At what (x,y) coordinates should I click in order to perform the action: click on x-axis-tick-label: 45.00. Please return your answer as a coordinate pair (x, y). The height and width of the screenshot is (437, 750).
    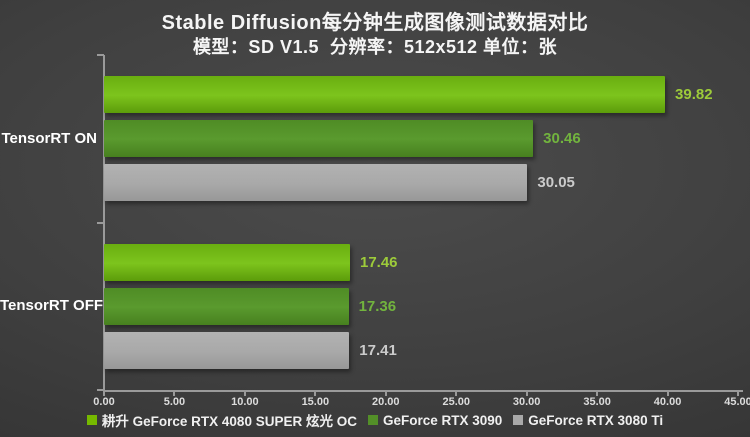
    Looking at the image, I should click on (737, 402).